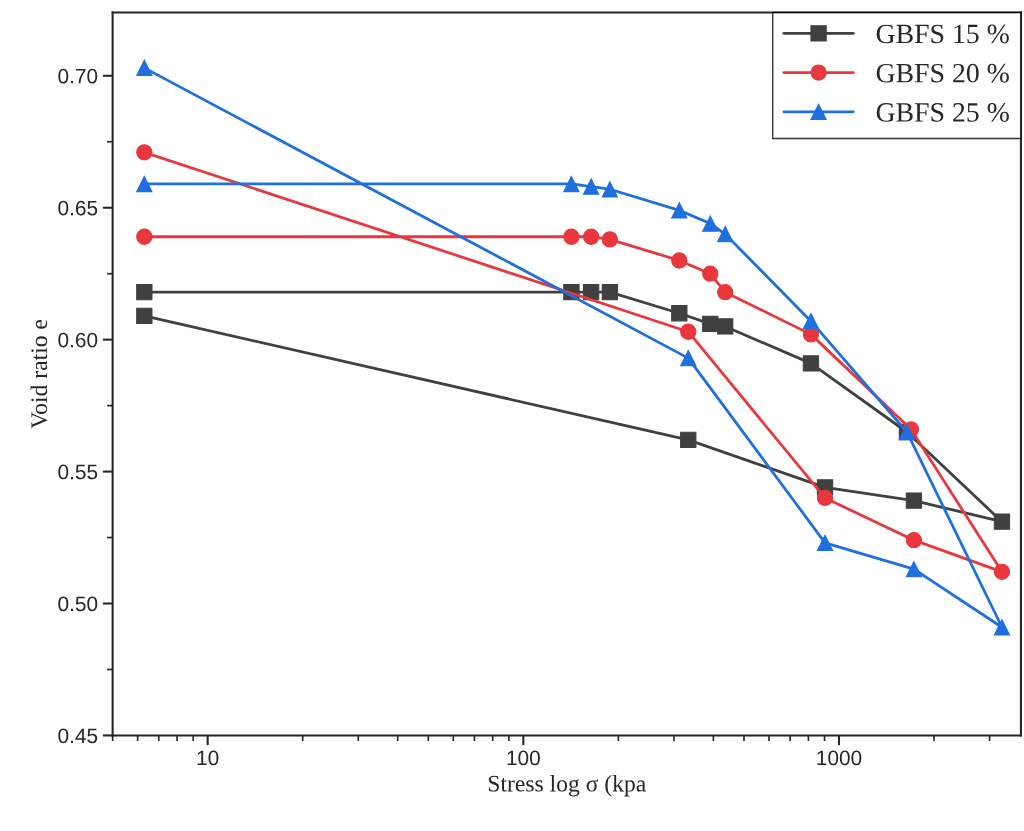 The image size is (1024, 831). Describe the element at coordinates (78, 472) in the screenshot. I see `y-tick-label: 0.55` at that location.